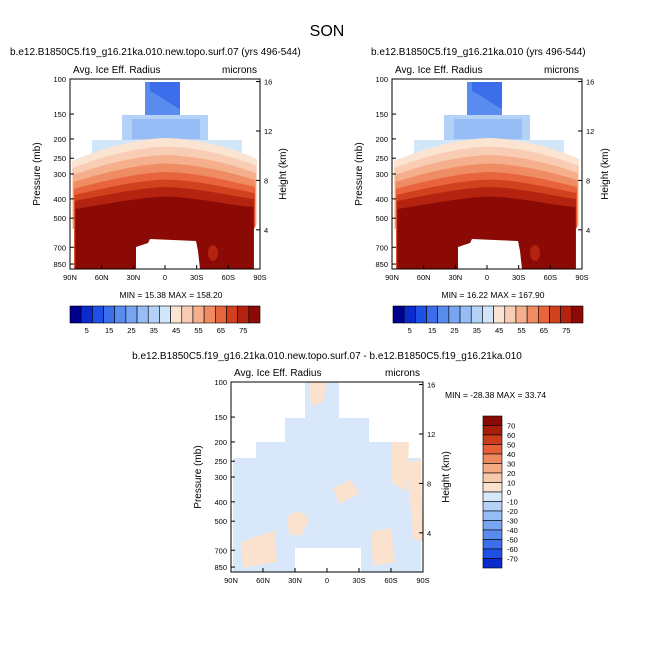  Describe the element at coordinates (327, 31) in the screenshot. I see `figure-title: SON` at that location.